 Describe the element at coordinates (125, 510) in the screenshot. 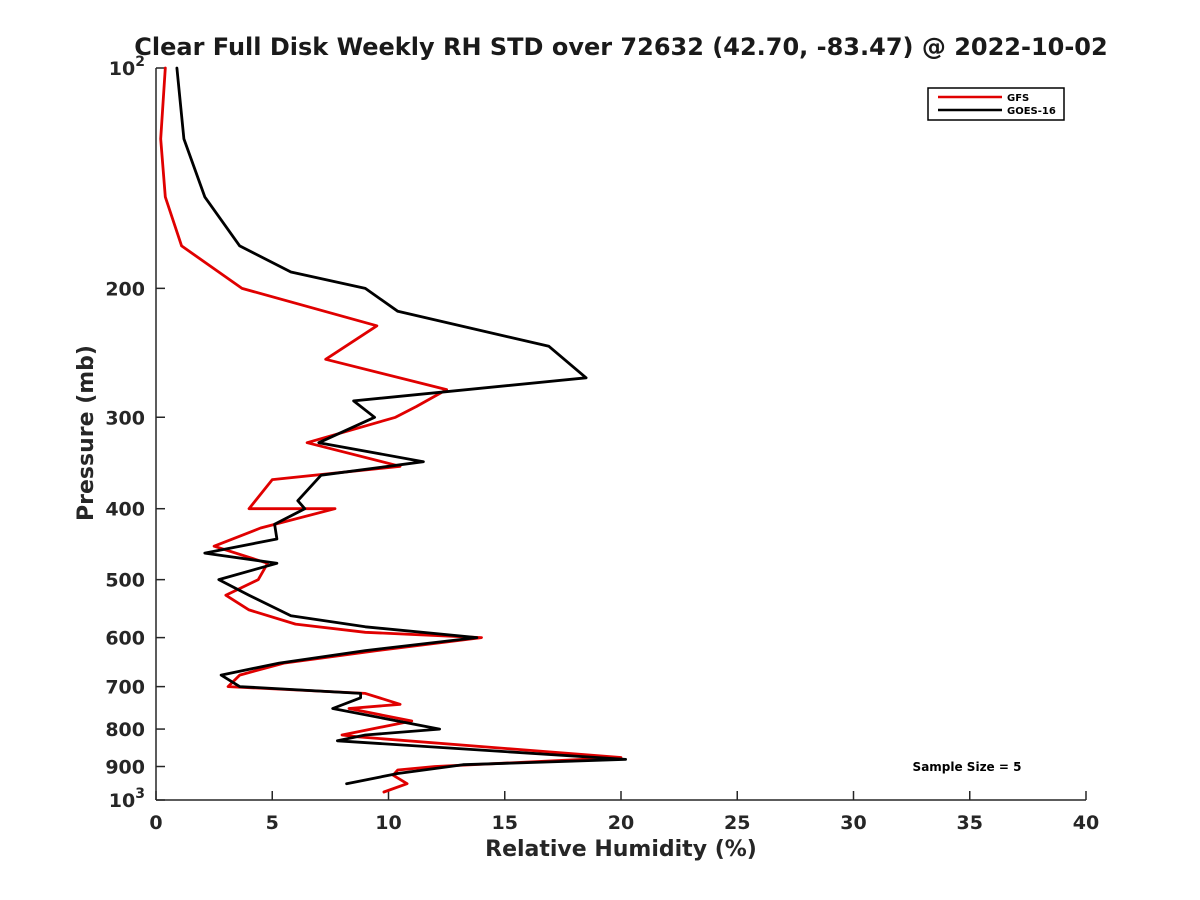

I see `y-tick-label: 400` at that location.